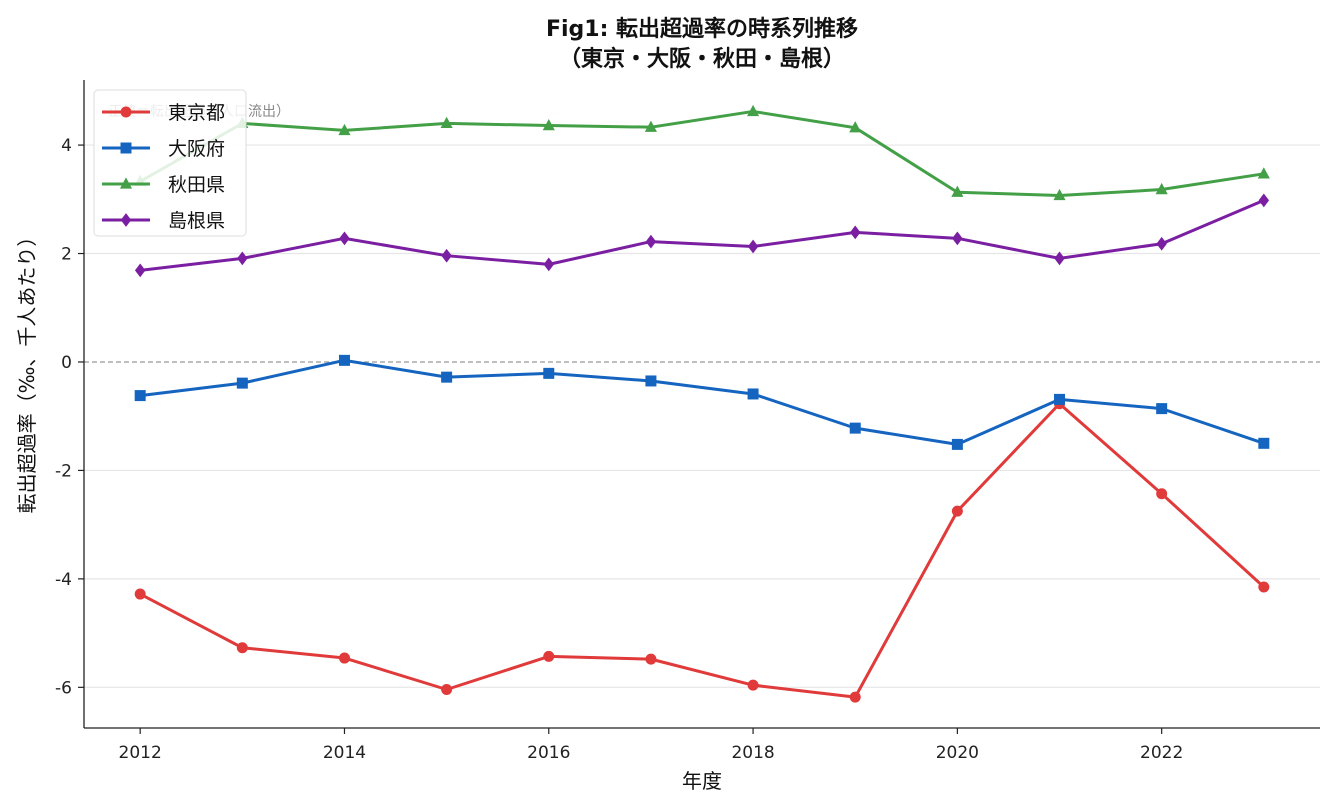 The height and width of the screenshot is (810, 1335). Describe the element at coordinates (196, 221) in the screenshot. I see `legend-label: 島根県` at that location.